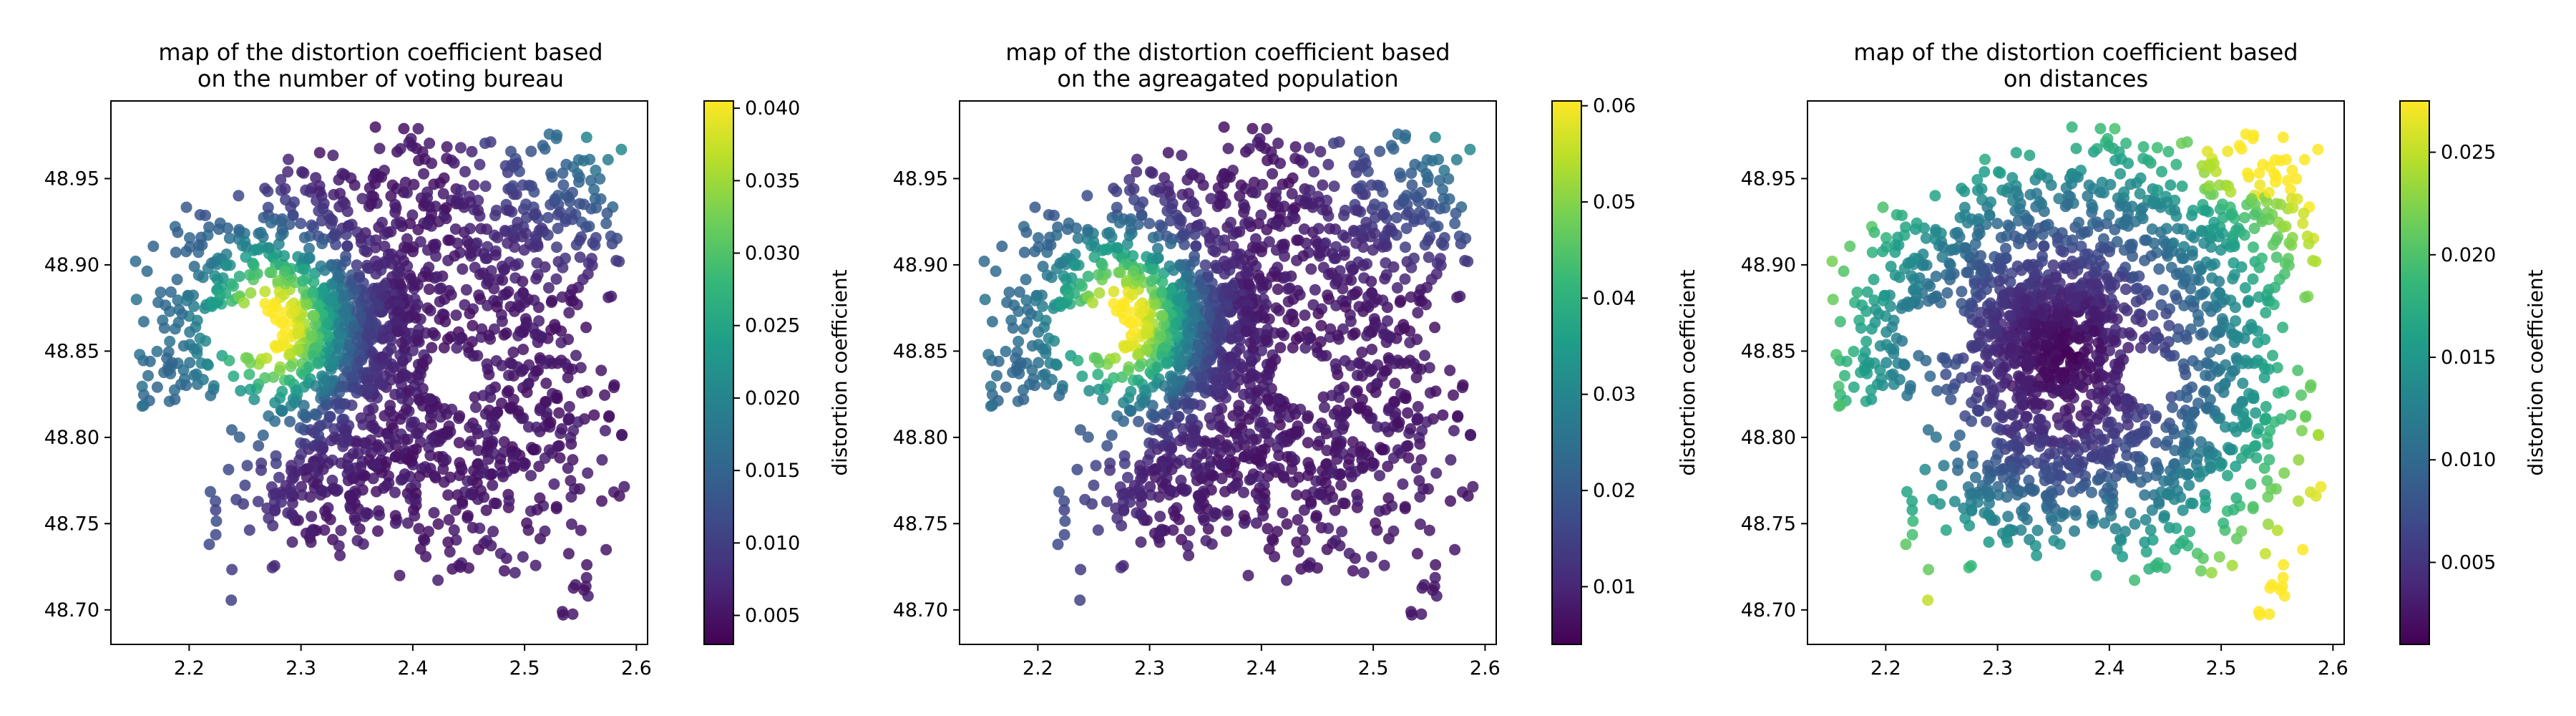  What do you see at coordinates (1485, 668) in the screenshot?
I see `x-tick-label: 2.6` at bounding box center [1485, 668].